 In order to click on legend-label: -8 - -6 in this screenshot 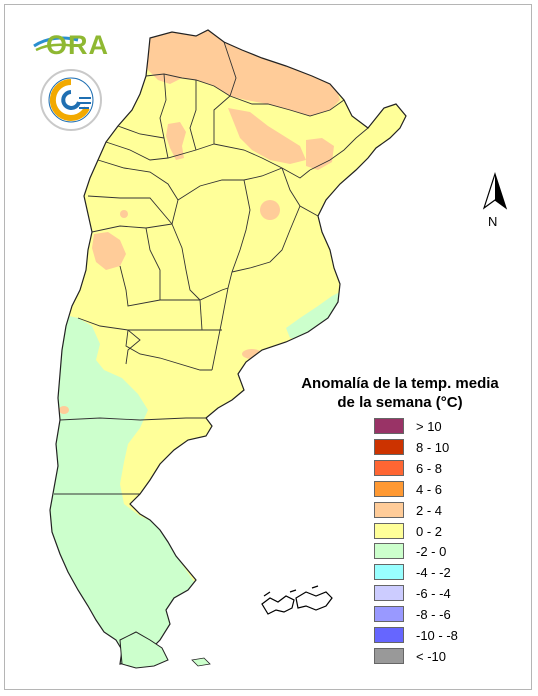, I will do `click(433, 615)`.